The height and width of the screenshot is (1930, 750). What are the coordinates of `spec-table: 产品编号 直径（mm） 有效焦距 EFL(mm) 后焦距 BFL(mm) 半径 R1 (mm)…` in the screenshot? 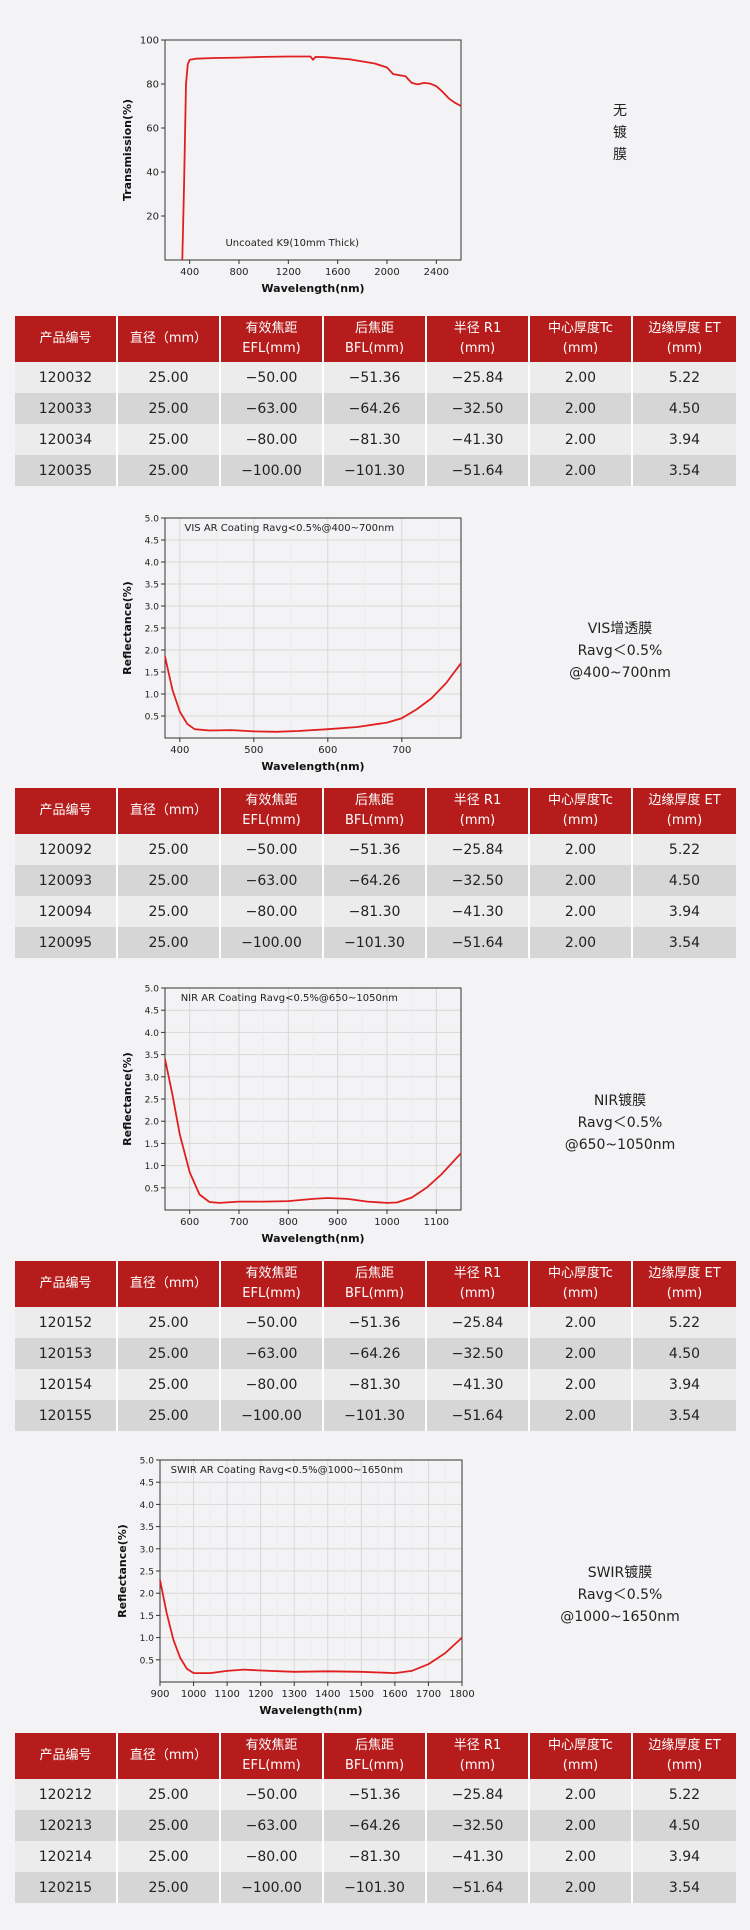 It's located at (375, 1346).